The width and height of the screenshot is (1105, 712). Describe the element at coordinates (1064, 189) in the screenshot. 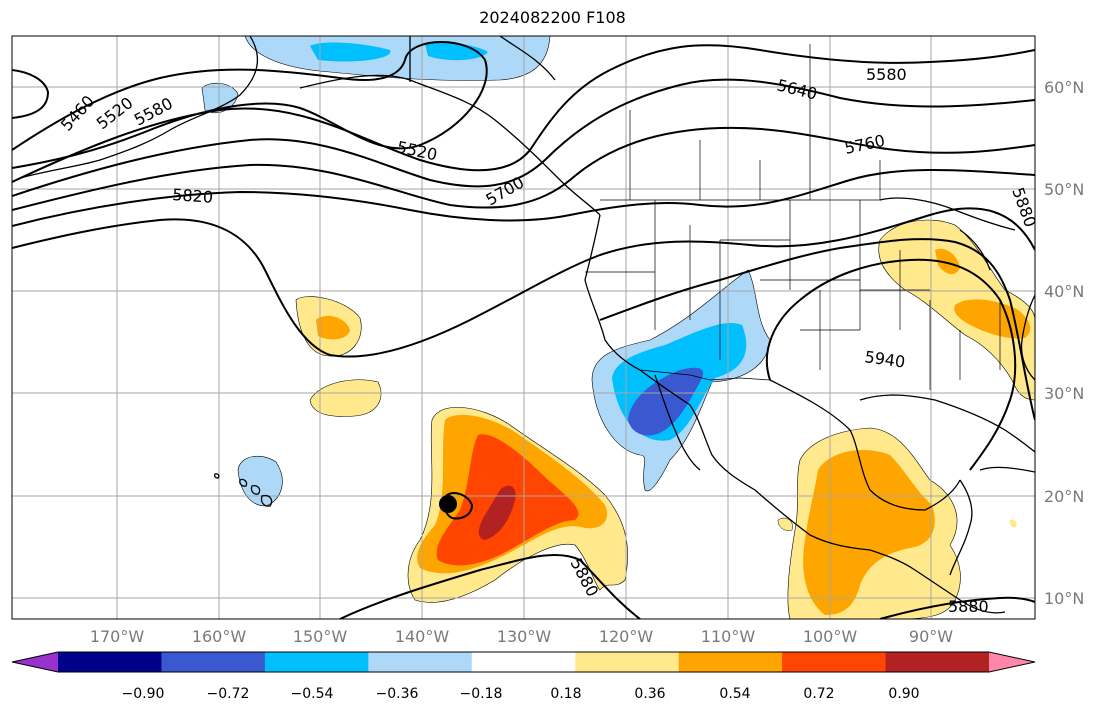

I see `lat-label: 50°N` at that location.